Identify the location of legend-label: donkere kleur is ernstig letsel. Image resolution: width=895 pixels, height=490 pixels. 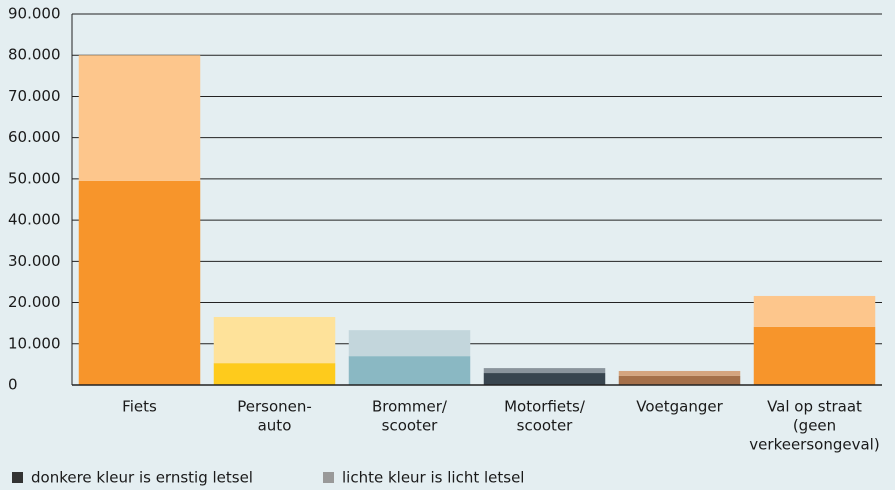
(142, 478).